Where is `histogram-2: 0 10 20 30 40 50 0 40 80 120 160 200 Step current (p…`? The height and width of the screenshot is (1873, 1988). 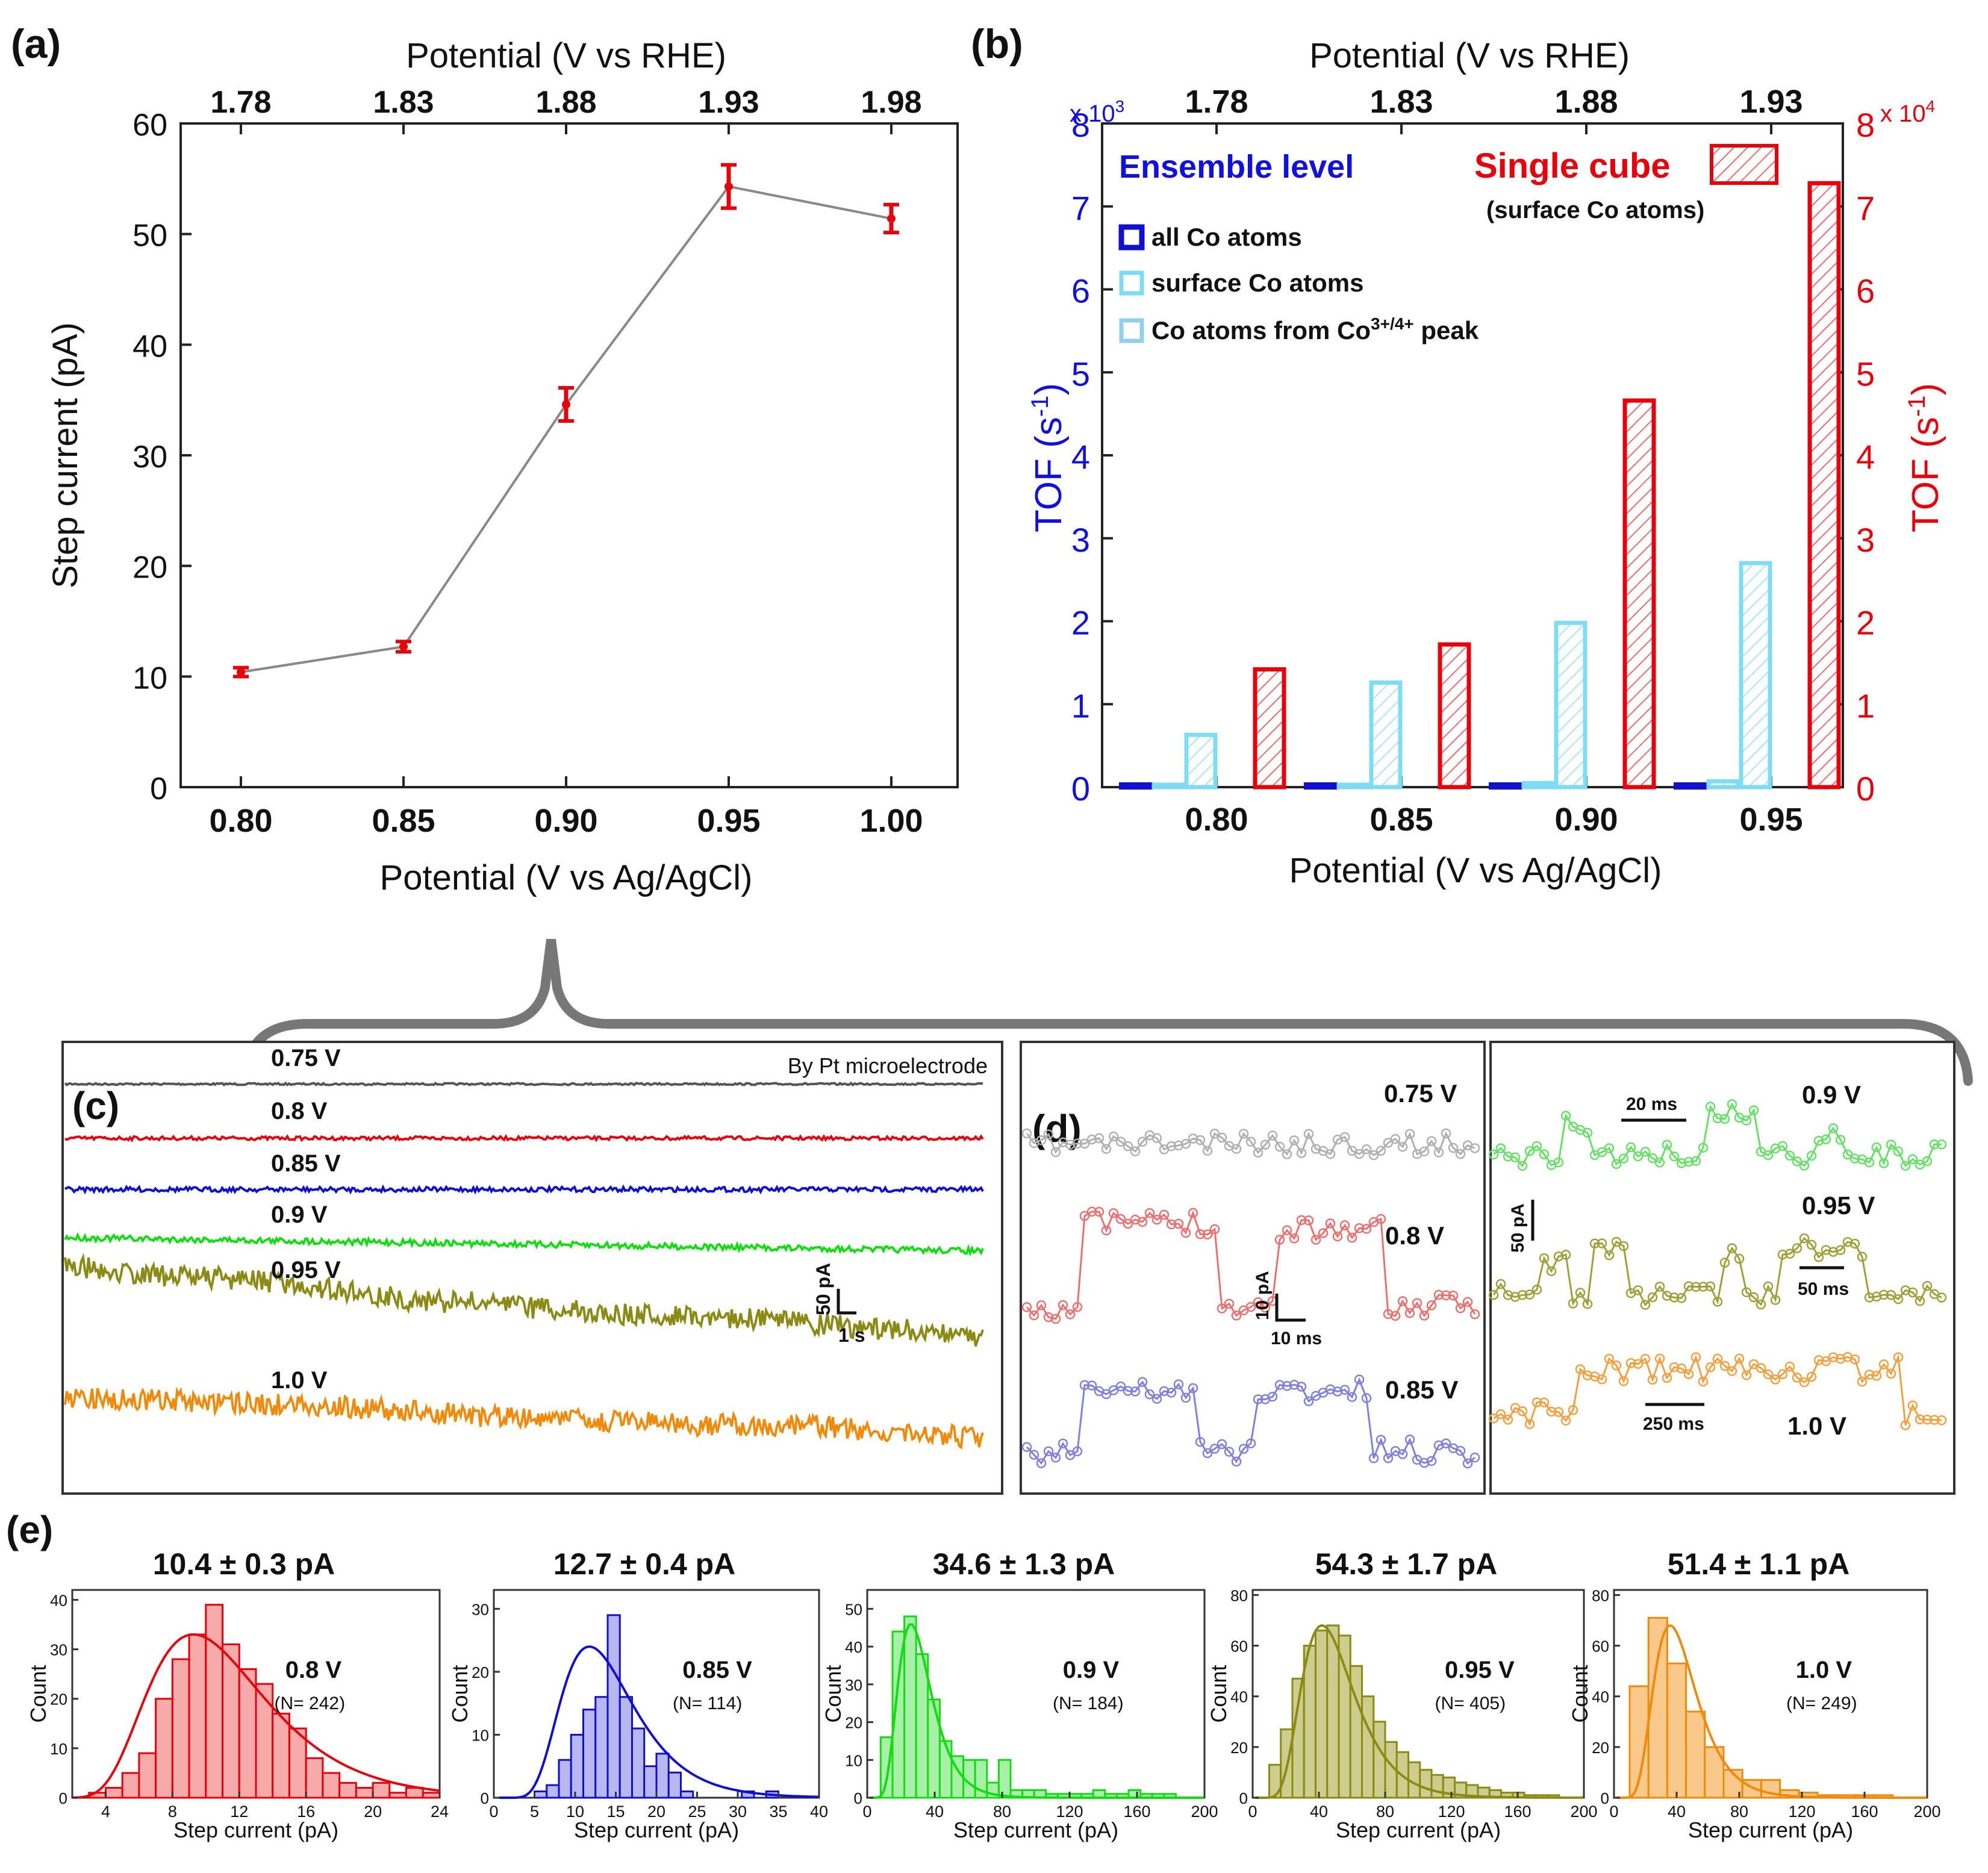
histogram-2: 0 10 20 30 40 50 0 40 80 120 160 200 Step current (p… is located at coordinates (1020, 1694).